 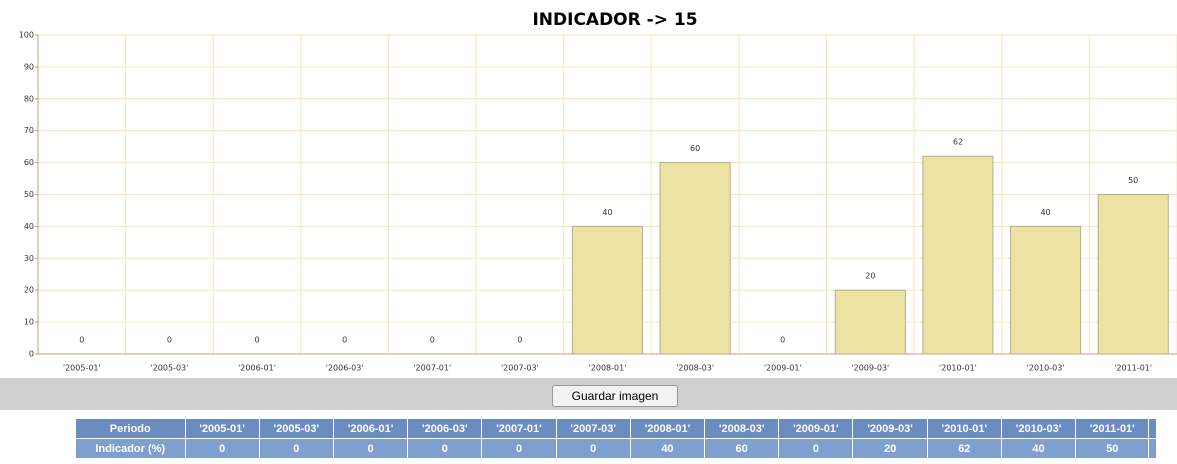 What do you see at coordinates (26, 35) in the screenshot?
I see `y-tick-label: 100` at bounding box center [26, 35].